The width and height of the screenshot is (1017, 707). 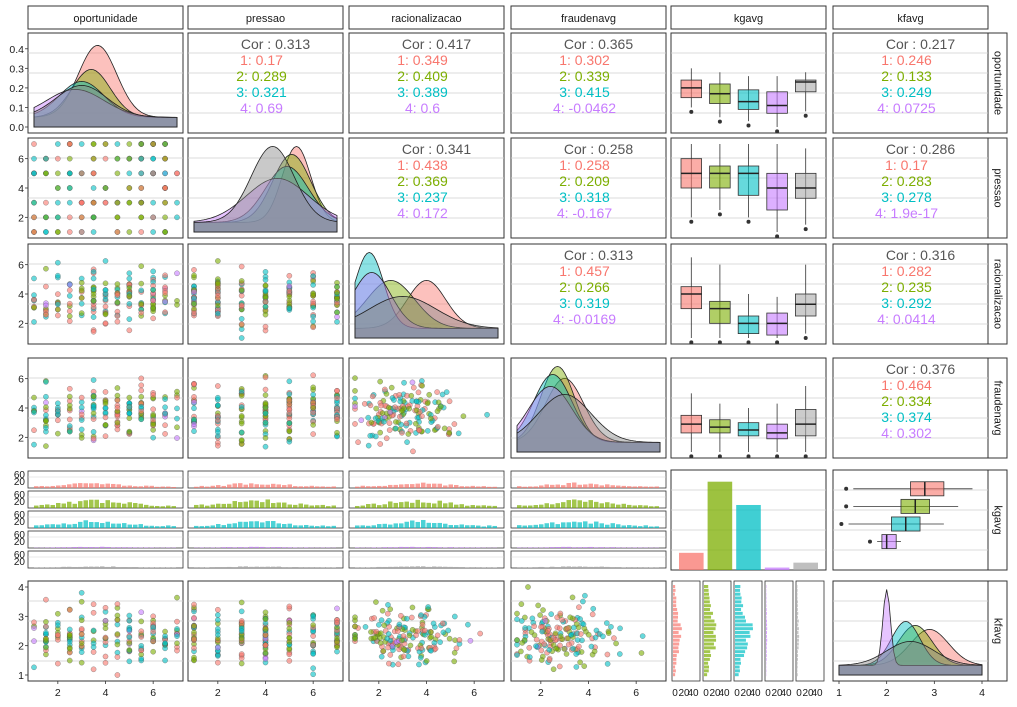 What do you see at coordinates (906, 319) in the screenshot?
I see `correlation-group-4: 4: 0.0414` at bounding box center [906, 319].